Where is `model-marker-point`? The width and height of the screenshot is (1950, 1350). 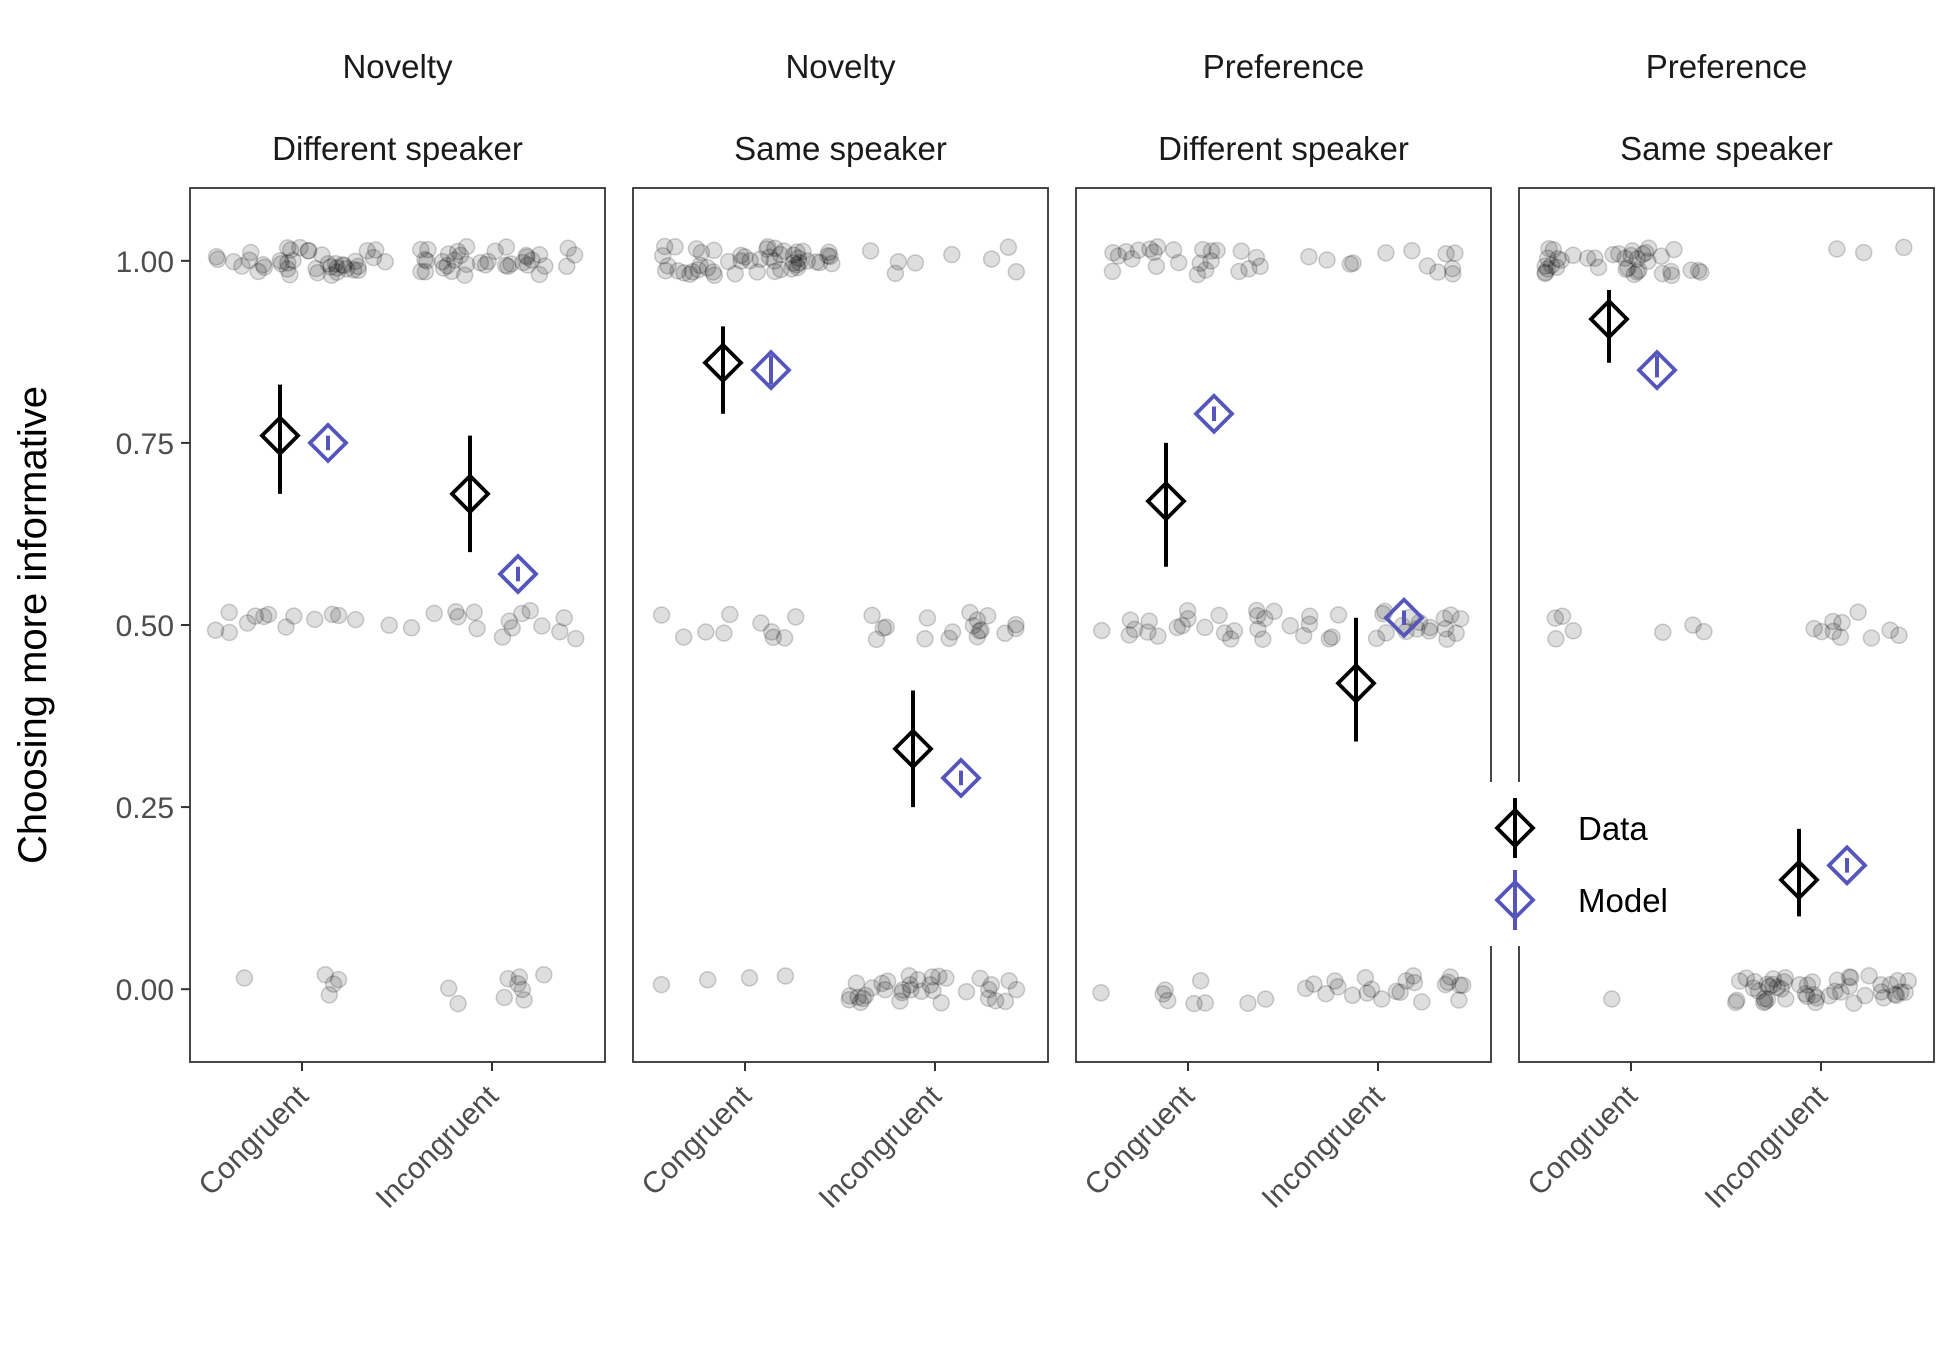
model-marker-point is located at coordinates (328, 443).